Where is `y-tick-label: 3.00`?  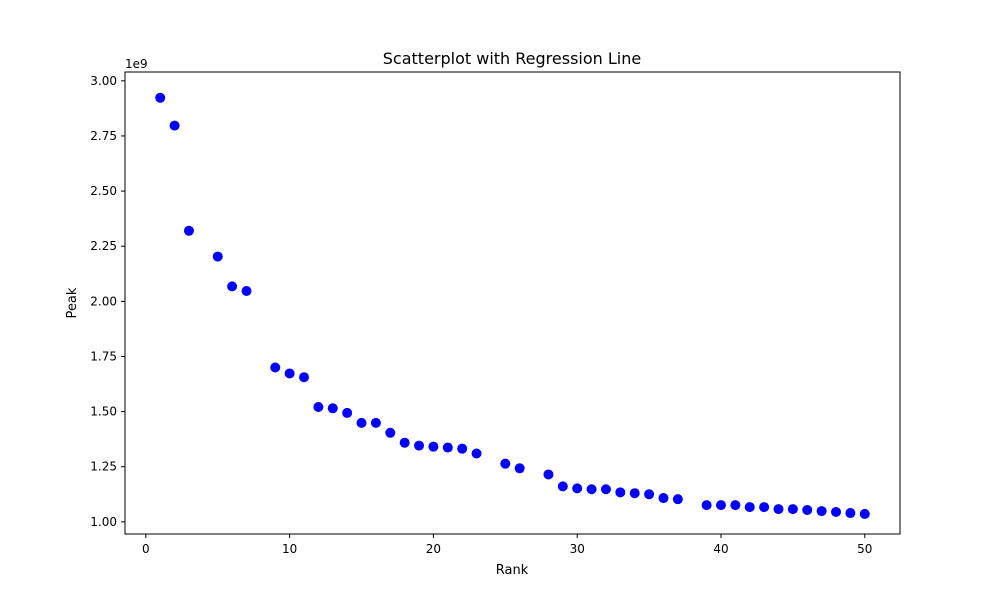
y-tick-label: 3.00 is located at coordinates (103, 81).